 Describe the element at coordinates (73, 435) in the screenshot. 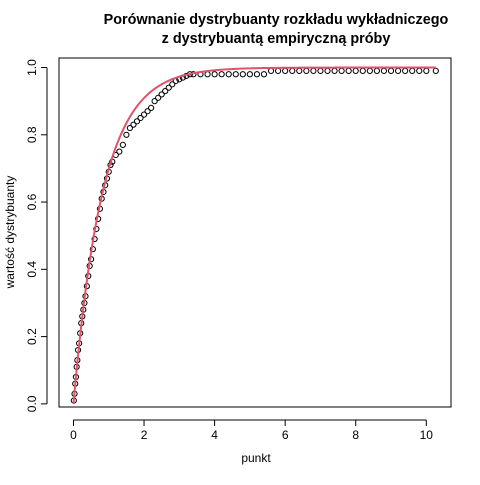

I see `x-tick-label: 0` at that location.